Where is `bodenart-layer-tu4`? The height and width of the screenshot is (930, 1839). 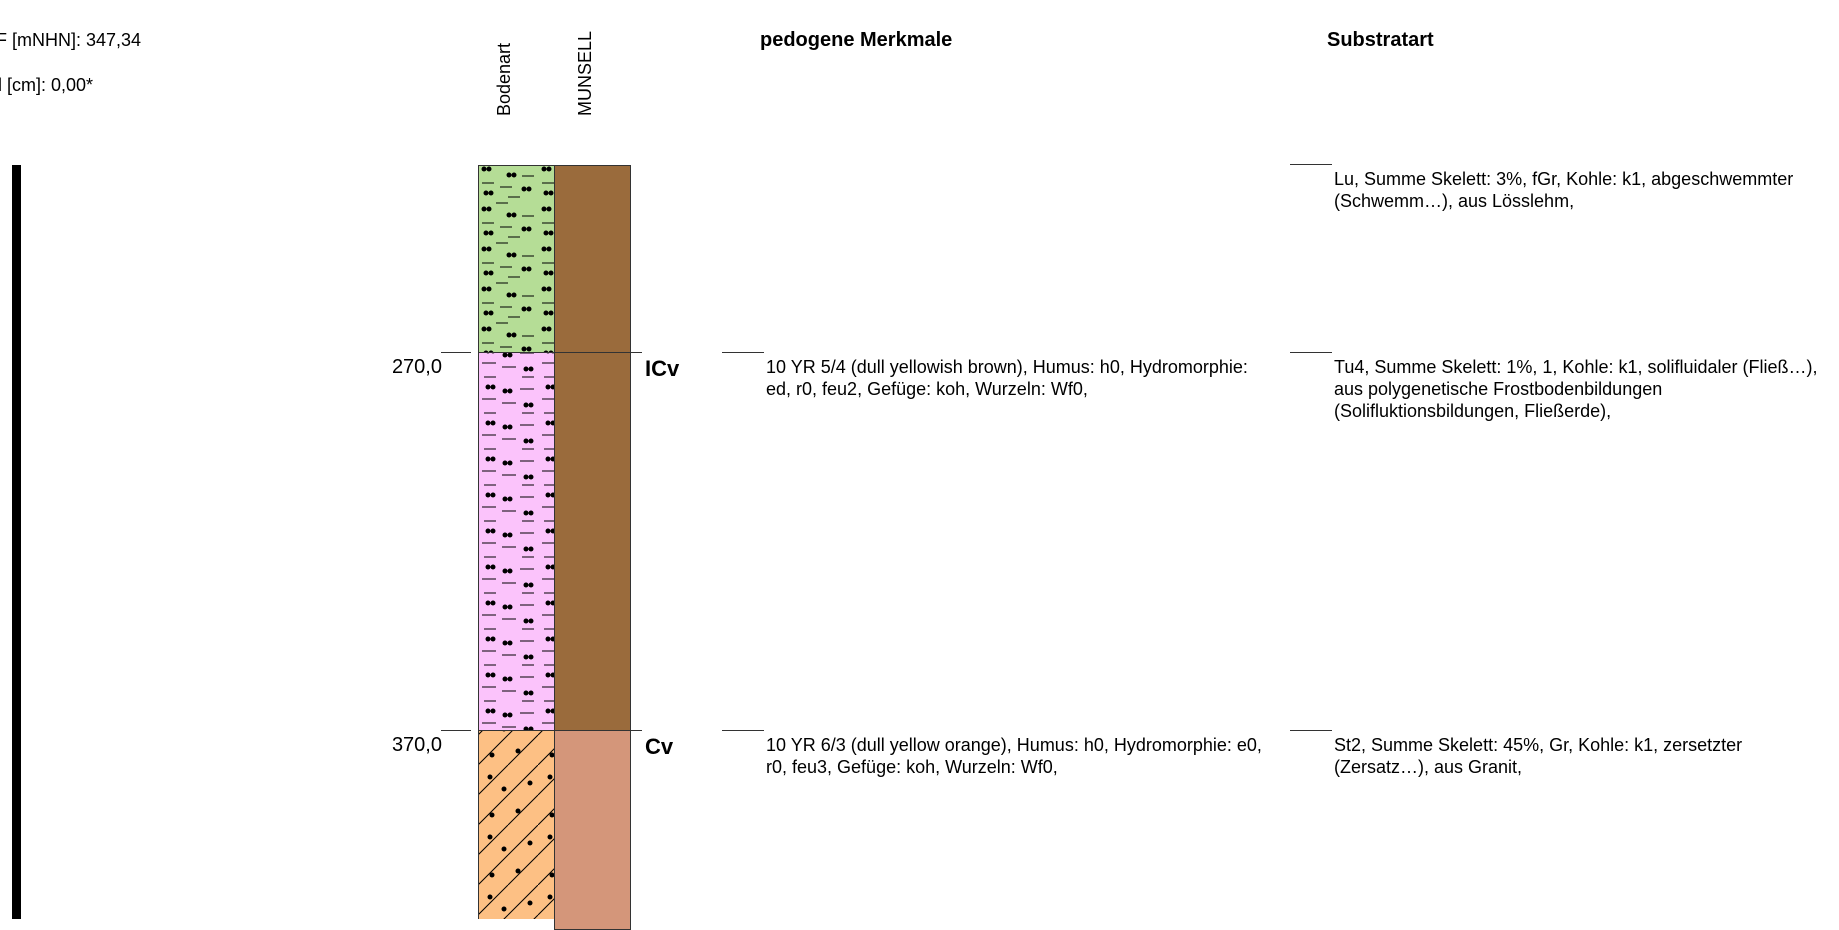 bodenart-layer-tu4 is located at coordinates (516, 541).